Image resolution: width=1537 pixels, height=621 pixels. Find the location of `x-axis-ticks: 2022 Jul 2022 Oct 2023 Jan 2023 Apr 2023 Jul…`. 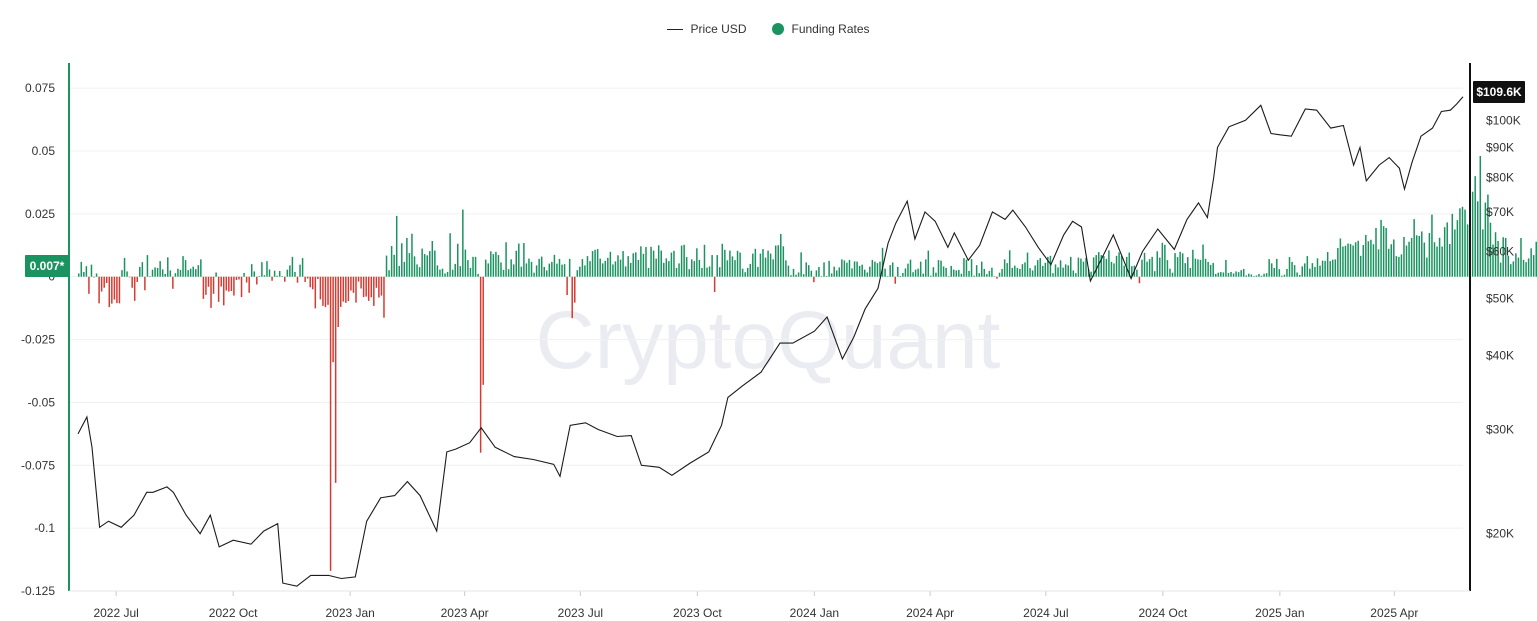

x-axis-ticks: 2022 Jul 2022 Oct 2023 Jan 2023 Apr 2023 Jul… is located at coordinates (755, 605).